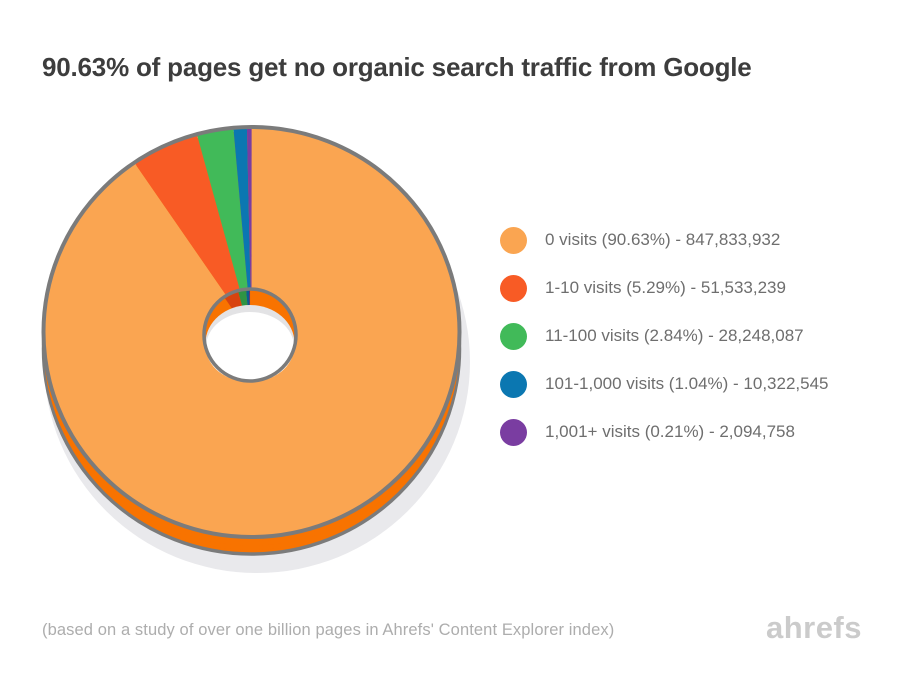 The image size is (900, 700). I want to click on legend-label: 101-1,000 visits (1.04%) - 10,322,545, so click(687, 383).